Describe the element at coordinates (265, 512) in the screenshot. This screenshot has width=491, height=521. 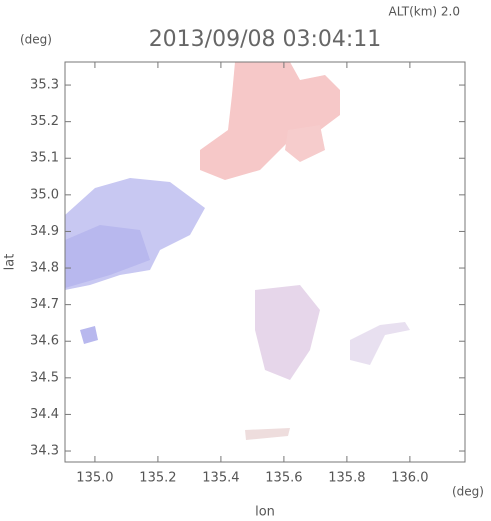
I see `x-axis-label: lon` at that location.